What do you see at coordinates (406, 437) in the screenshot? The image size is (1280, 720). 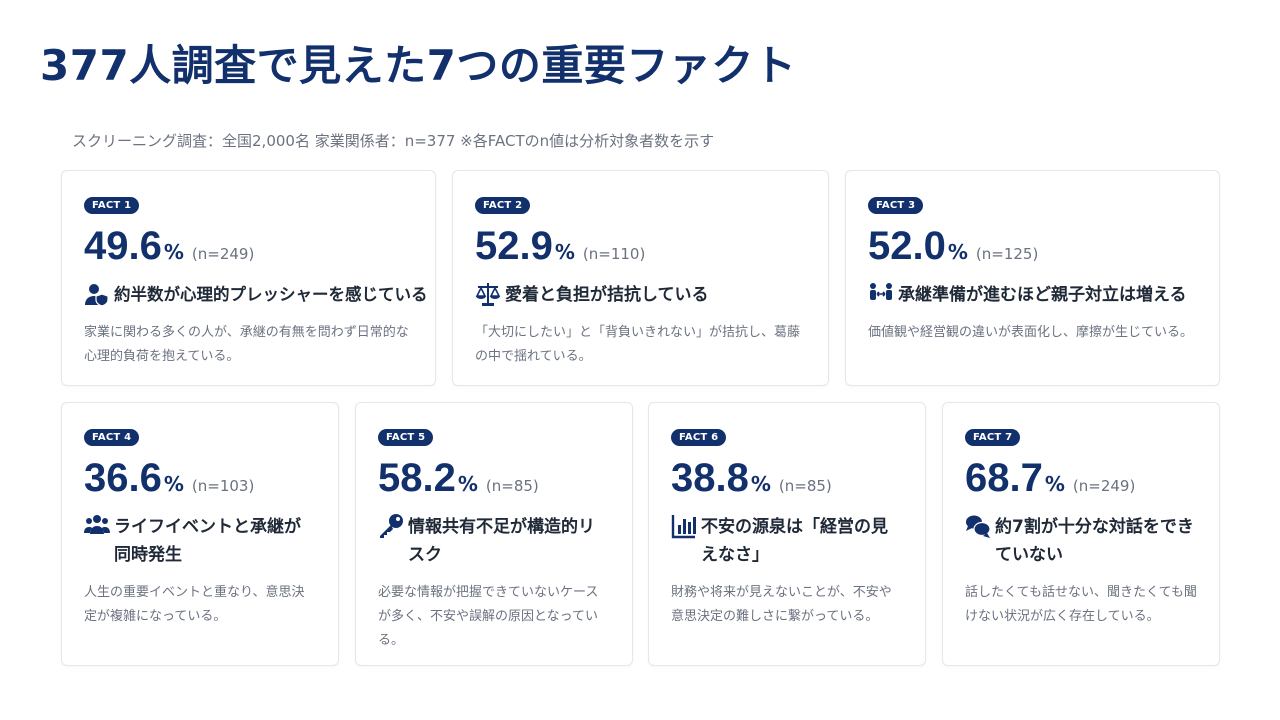 I see `fact-badge: FACT 5` at bounding box center [406, 437].